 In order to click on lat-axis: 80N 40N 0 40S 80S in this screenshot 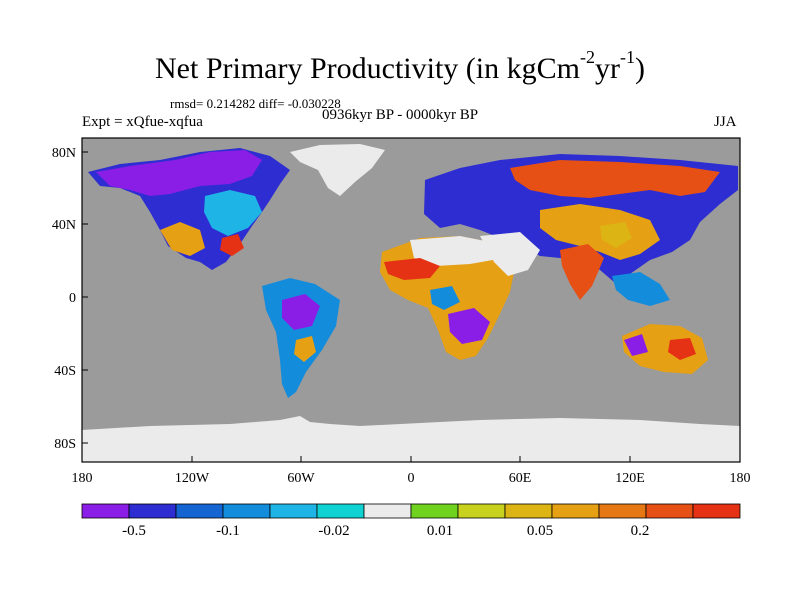, I will do `click(70, 299)`.